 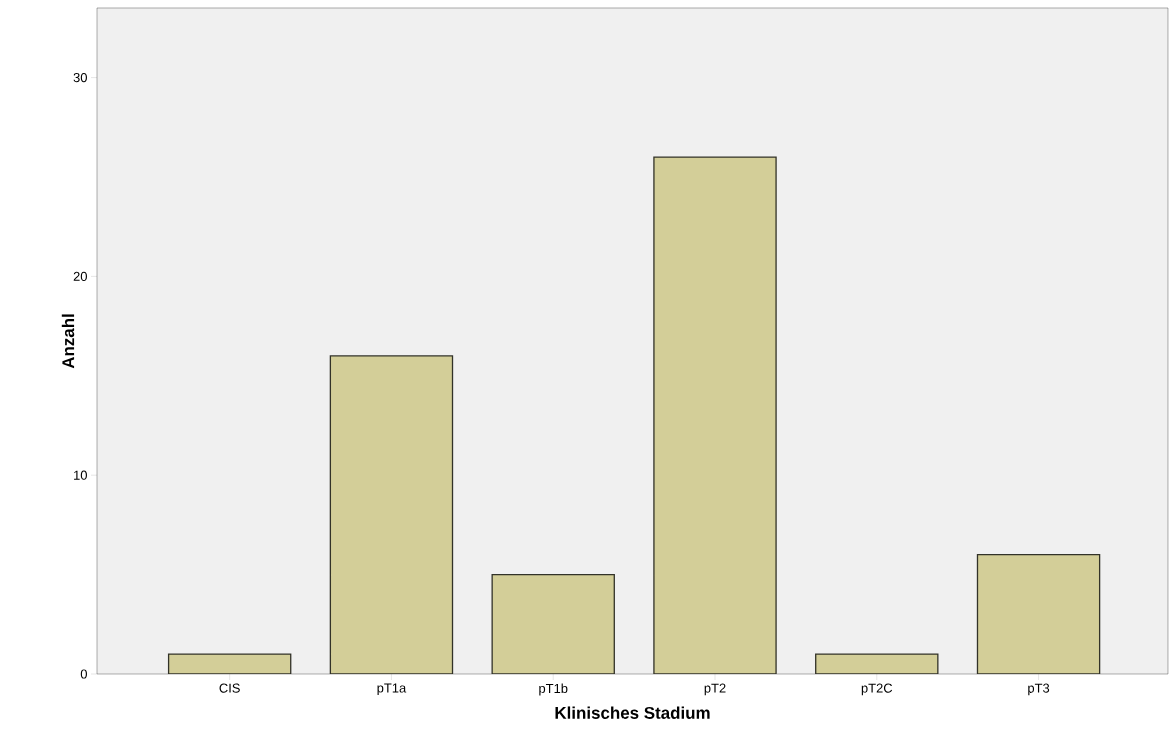 What do you see at coordinates (80, 276) in the screenshot?
I see `y-tick-label: 20` at bounding box center [80, 276].